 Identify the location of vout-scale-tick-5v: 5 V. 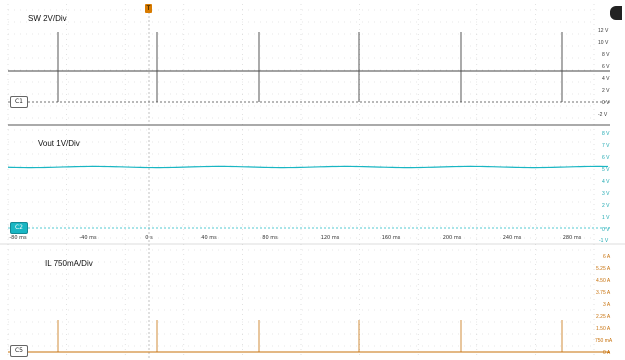
(606, 170).